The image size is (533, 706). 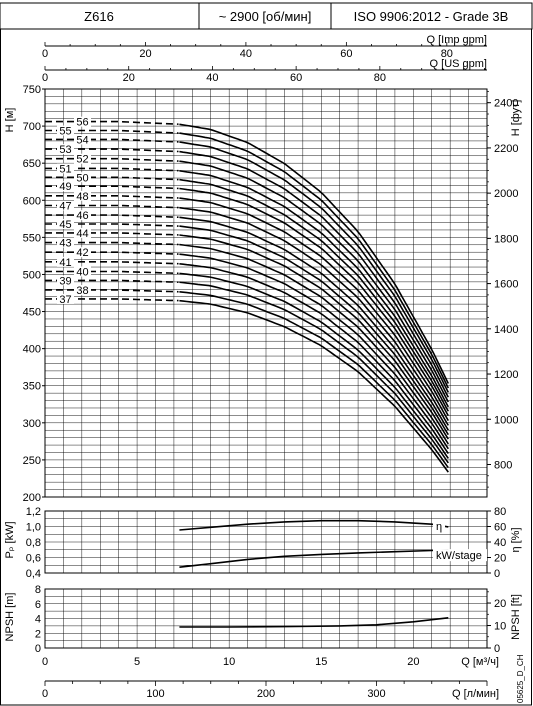 I want to click on stage-label-54: 54, so click(x=82, y=140).